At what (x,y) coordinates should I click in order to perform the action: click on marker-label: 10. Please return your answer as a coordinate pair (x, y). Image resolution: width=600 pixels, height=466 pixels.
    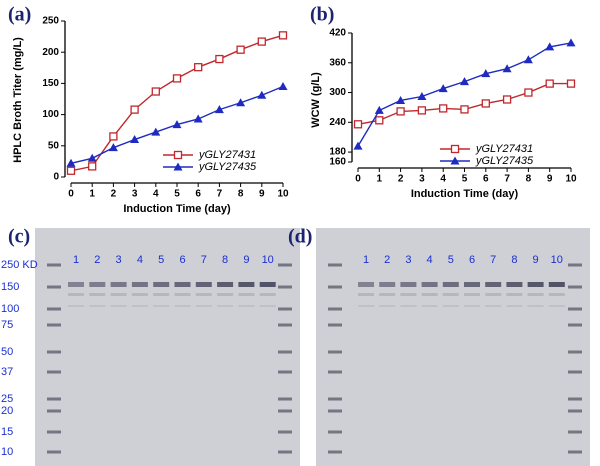
    Looking at the image, I should click on (7, 452).